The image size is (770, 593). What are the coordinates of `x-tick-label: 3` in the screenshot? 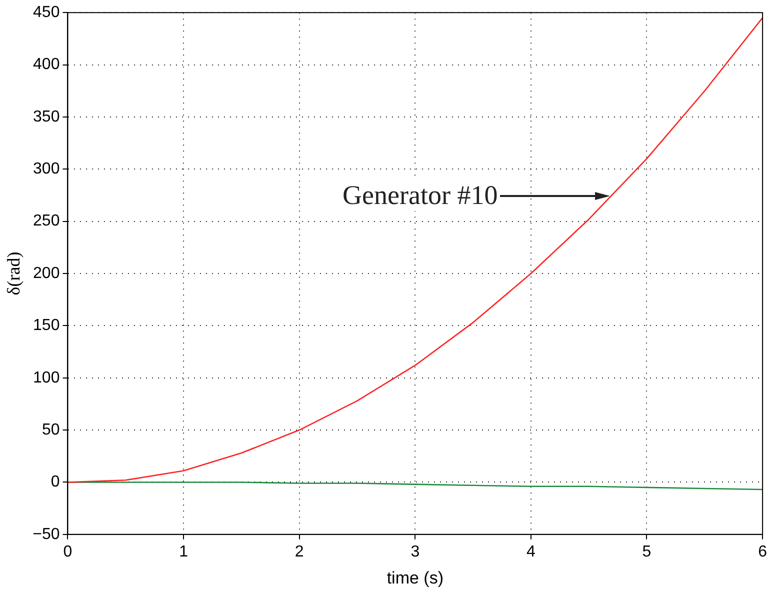 It's located at (415, 551).